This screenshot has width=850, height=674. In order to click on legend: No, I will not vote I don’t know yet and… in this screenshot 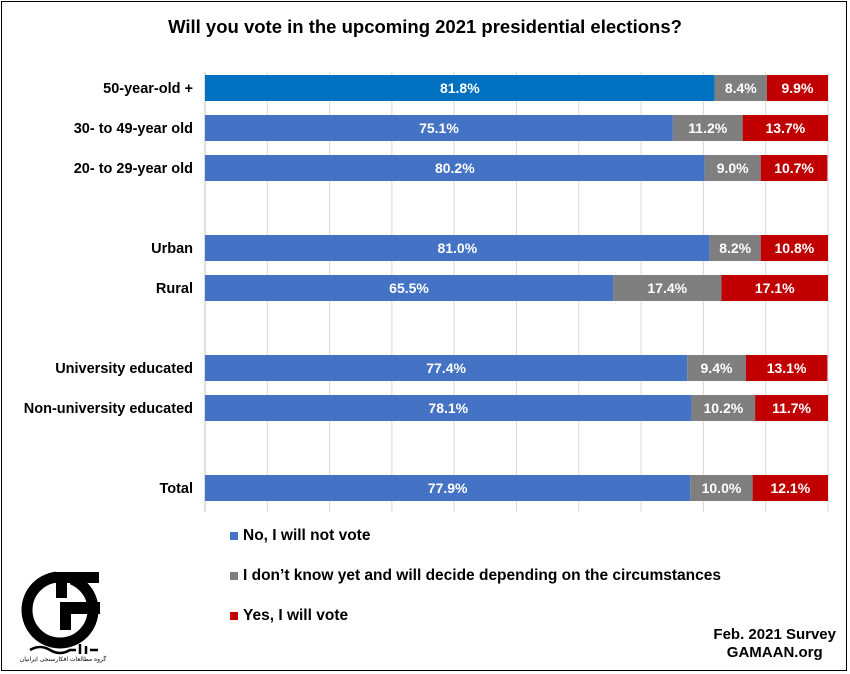, I will do `click(475, 586)`.